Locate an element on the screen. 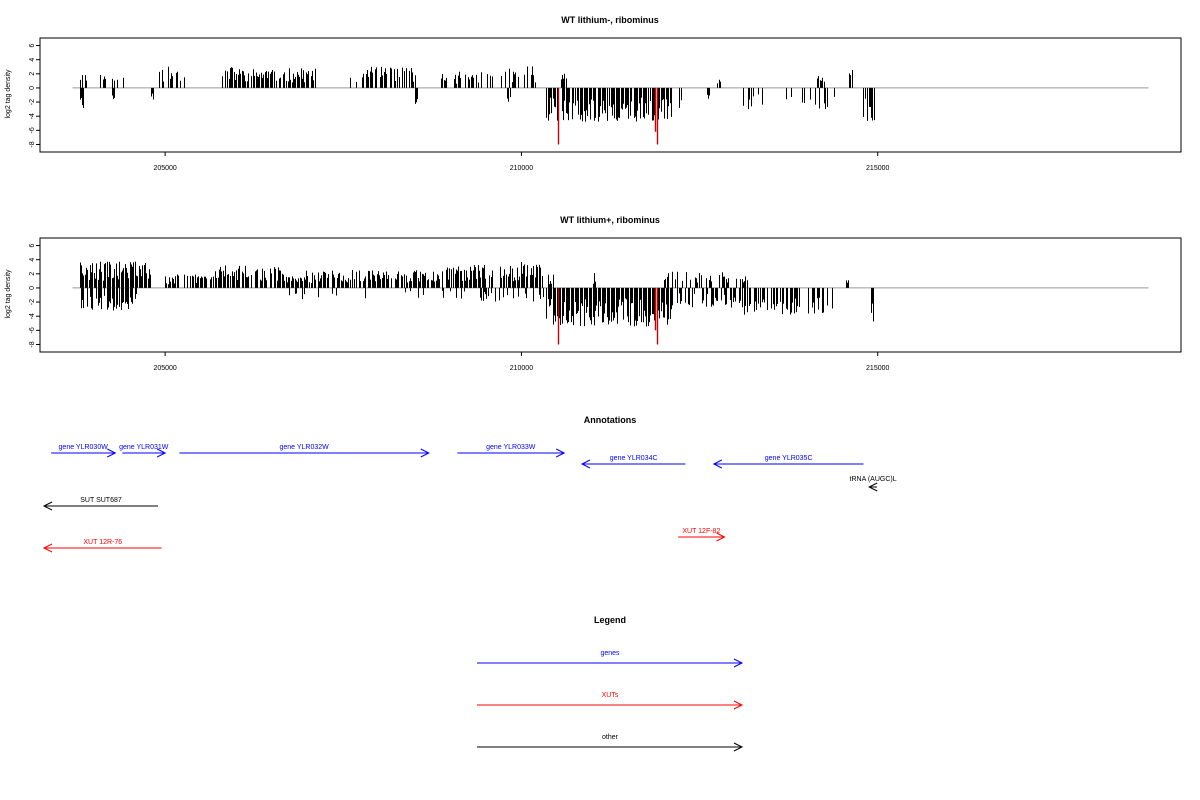 This screenshot has height=800, width=1200. feature-label: gene YLR033W is located at coordinates (511, 447).